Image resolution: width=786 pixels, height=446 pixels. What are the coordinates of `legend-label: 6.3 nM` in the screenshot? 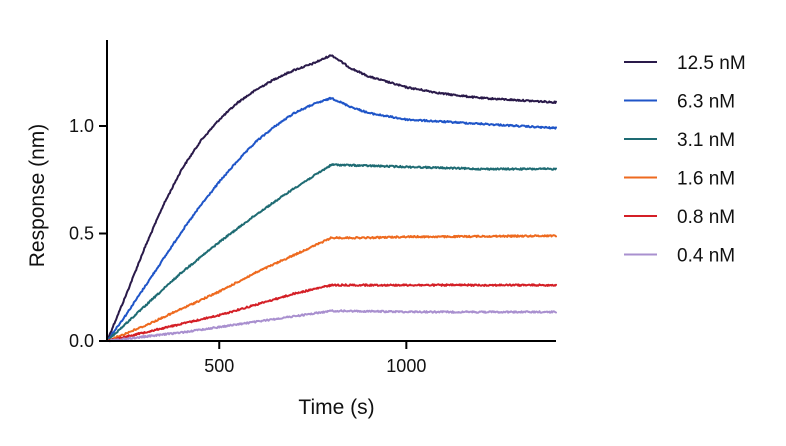 It's located at (706, 102).